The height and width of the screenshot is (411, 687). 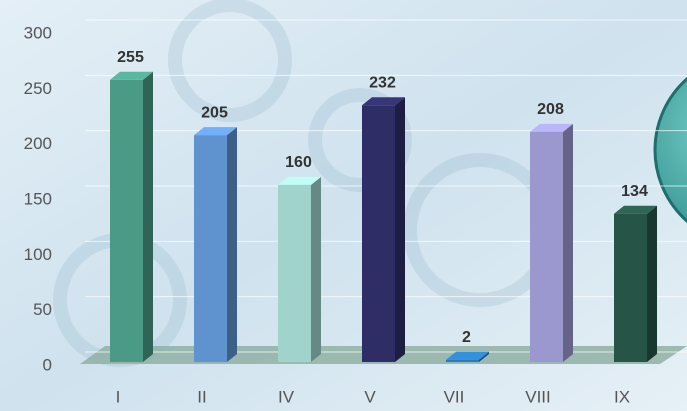 I want to click on x-tick-label: VIII, so click(x=538, y=396).